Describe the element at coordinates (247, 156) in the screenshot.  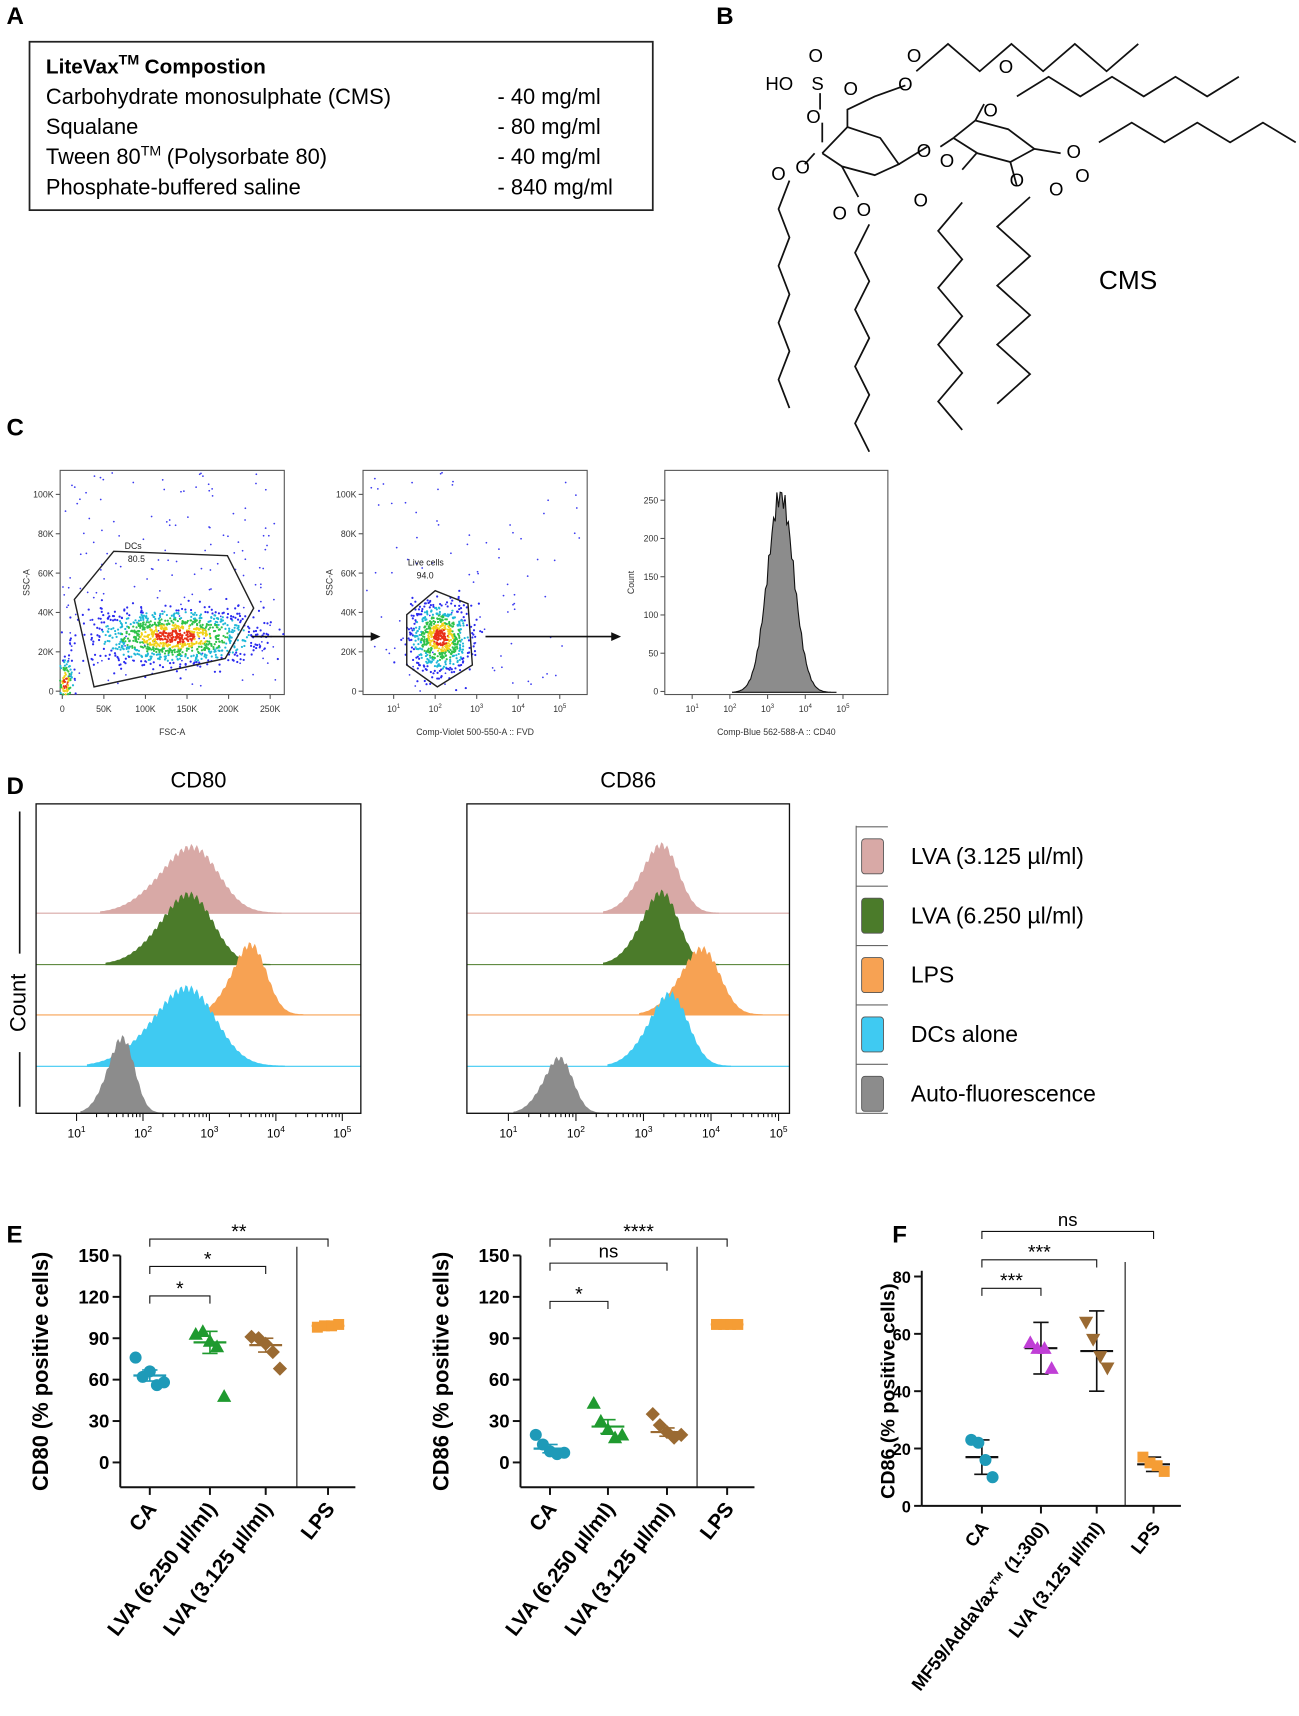
I see `name-rest: (Polysorbate 80)` at that location.